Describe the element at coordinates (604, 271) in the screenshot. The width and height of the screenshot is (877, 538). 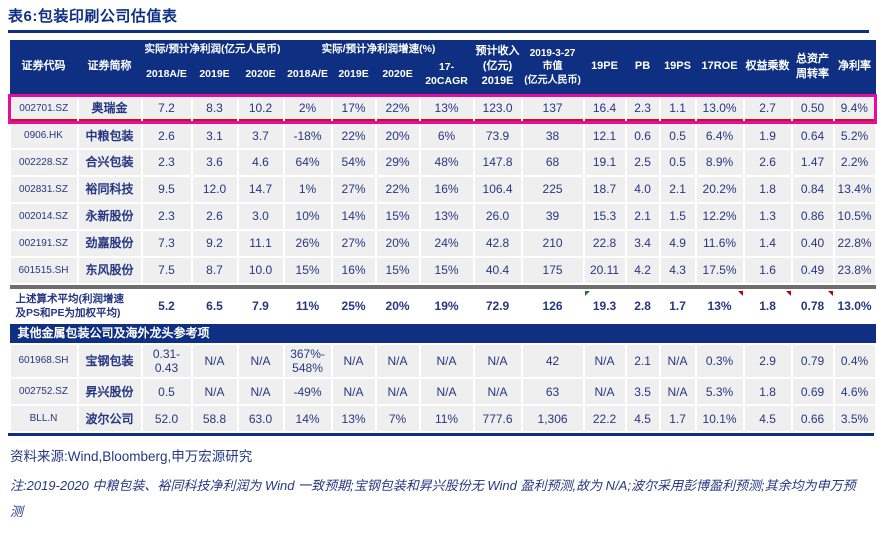
I see `cell-value: 20.11` at that location.